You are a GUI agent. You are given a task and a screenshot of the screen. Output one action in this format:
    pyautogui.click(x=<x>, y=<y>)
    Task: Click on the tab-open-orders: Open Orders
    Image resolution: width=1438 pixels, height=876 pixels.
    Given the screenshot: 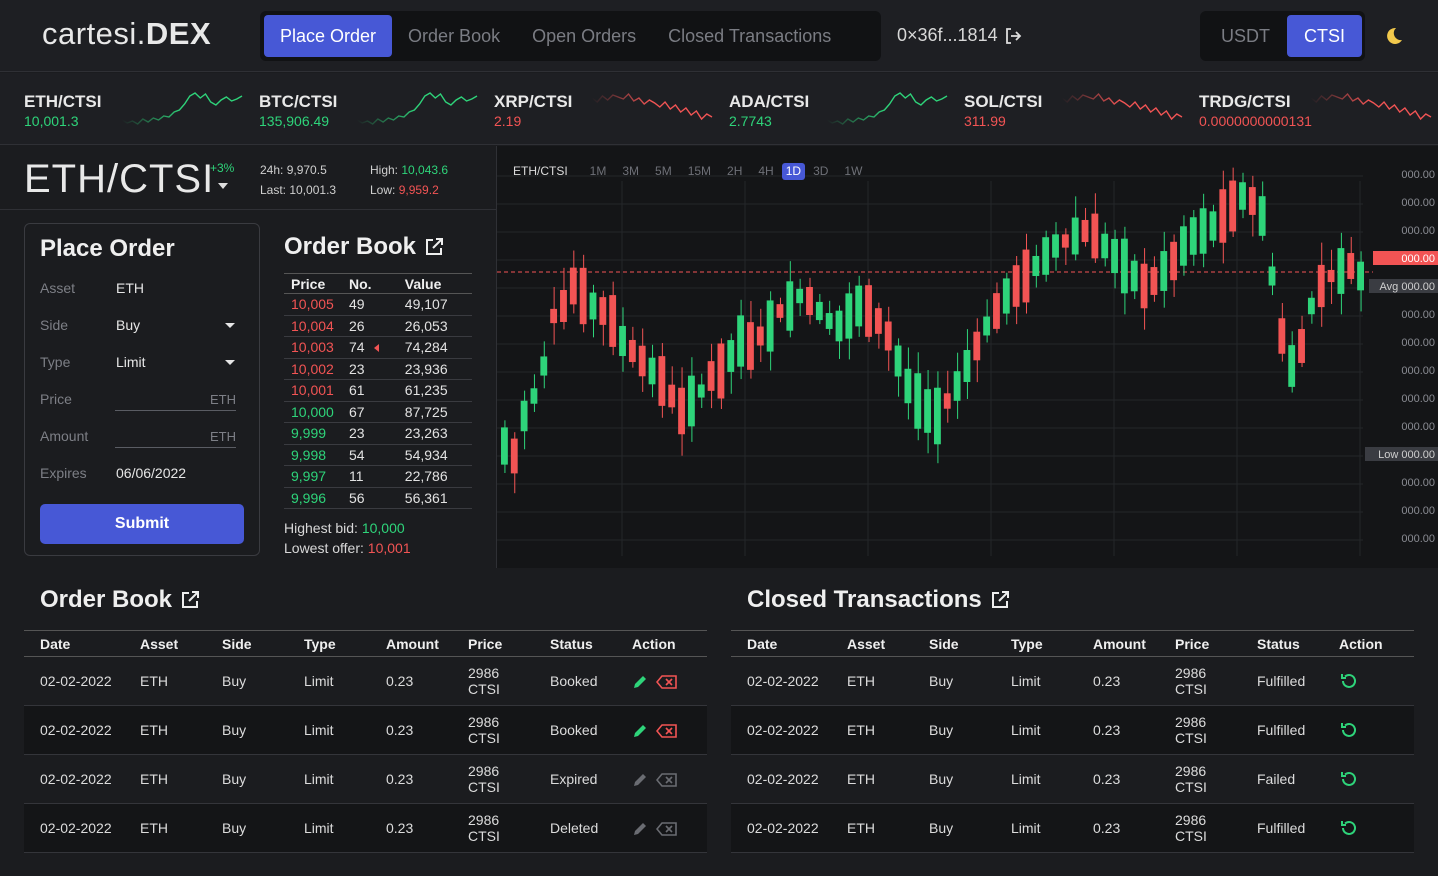 What is the action you would take?
    pyautogui.click(x=584, y=35)
    